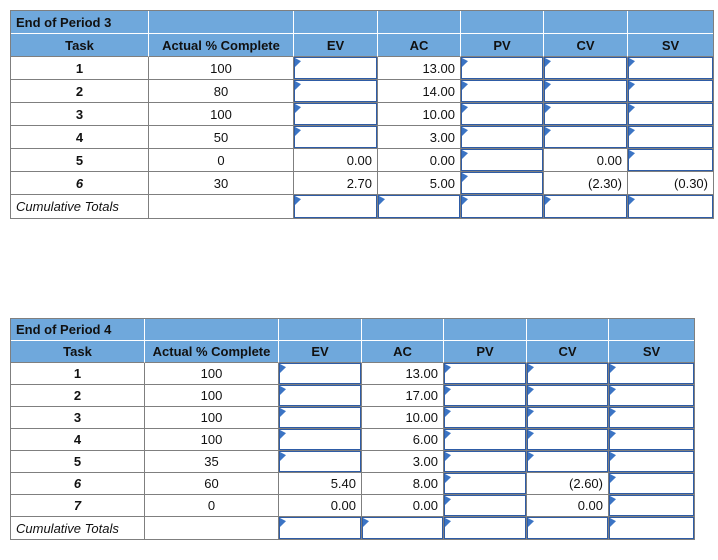 The image size is (718, 560). Describe the element at coordinates (419, 91) in the screenshot. I see `cell-ac: 14.00` at that location.